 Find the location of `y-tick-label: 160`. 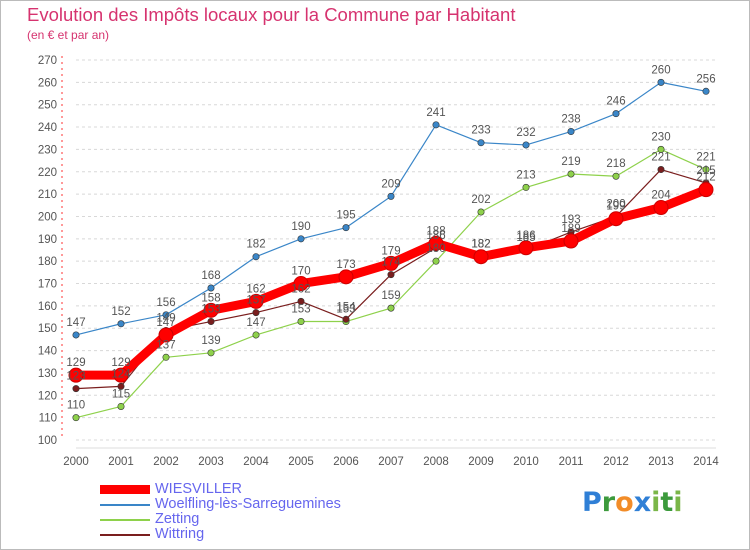

y-tick-label: 160 is located at coordinates (47, 307).